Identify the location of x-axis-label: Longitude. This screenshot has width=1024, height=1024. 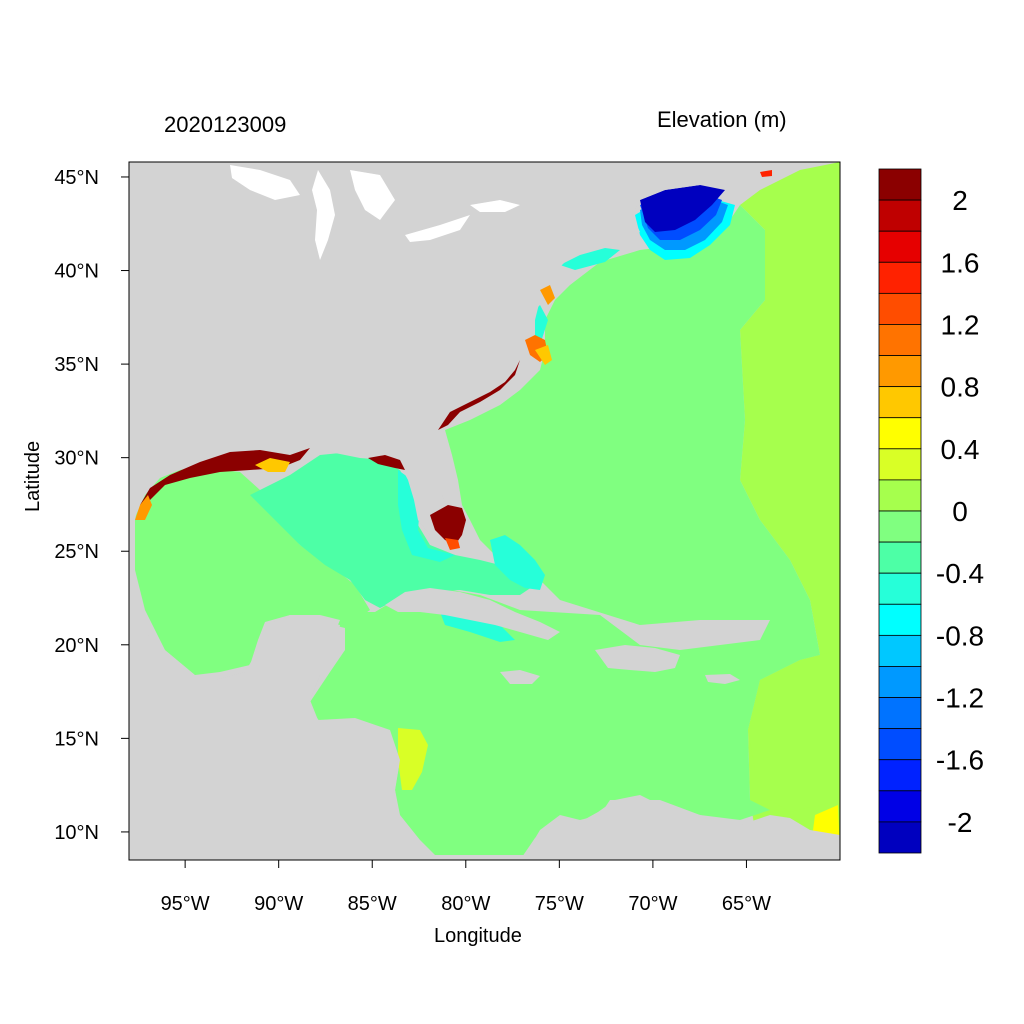
(478, 936).